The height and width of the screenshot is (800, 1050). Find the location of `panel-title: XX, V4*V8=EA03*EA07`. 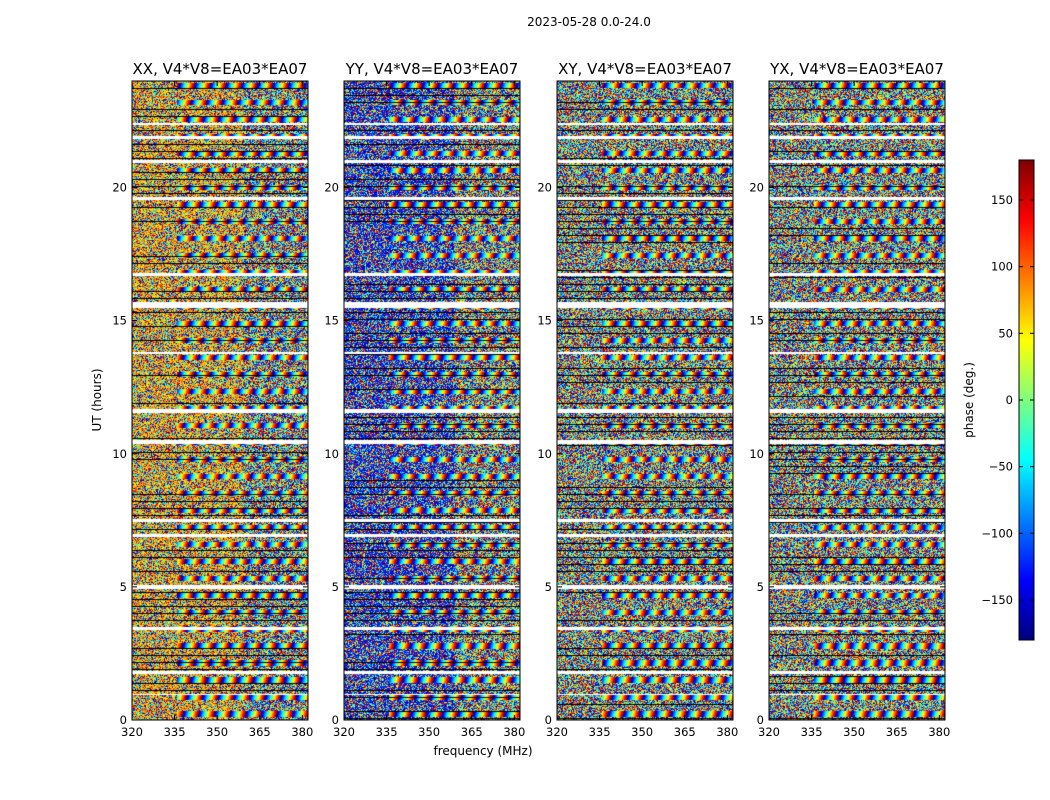

panel-title: XX, V4*V8=EA03*EA07 is located at coordinates (220, 69).